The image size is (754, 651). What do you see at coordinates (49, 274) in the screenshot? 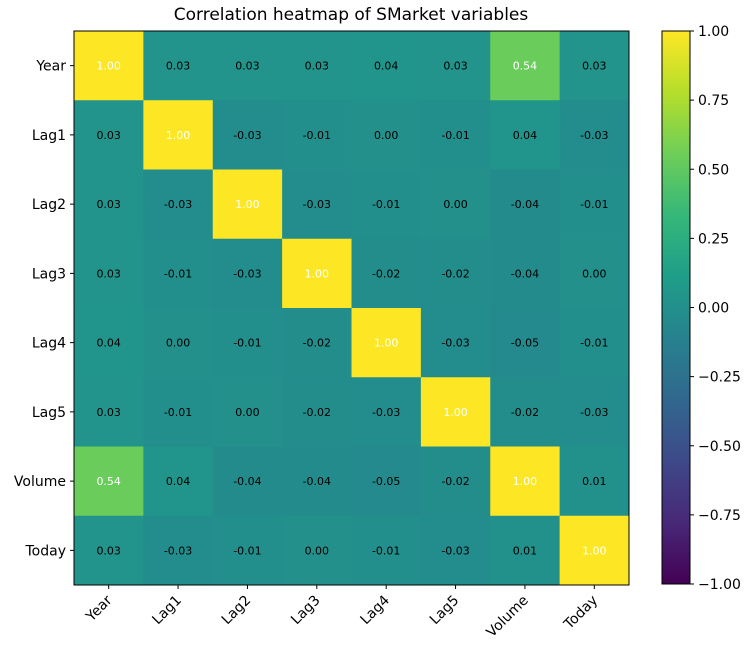
I see `row-tick-label: Lag3` at bounding box center [49, 274].